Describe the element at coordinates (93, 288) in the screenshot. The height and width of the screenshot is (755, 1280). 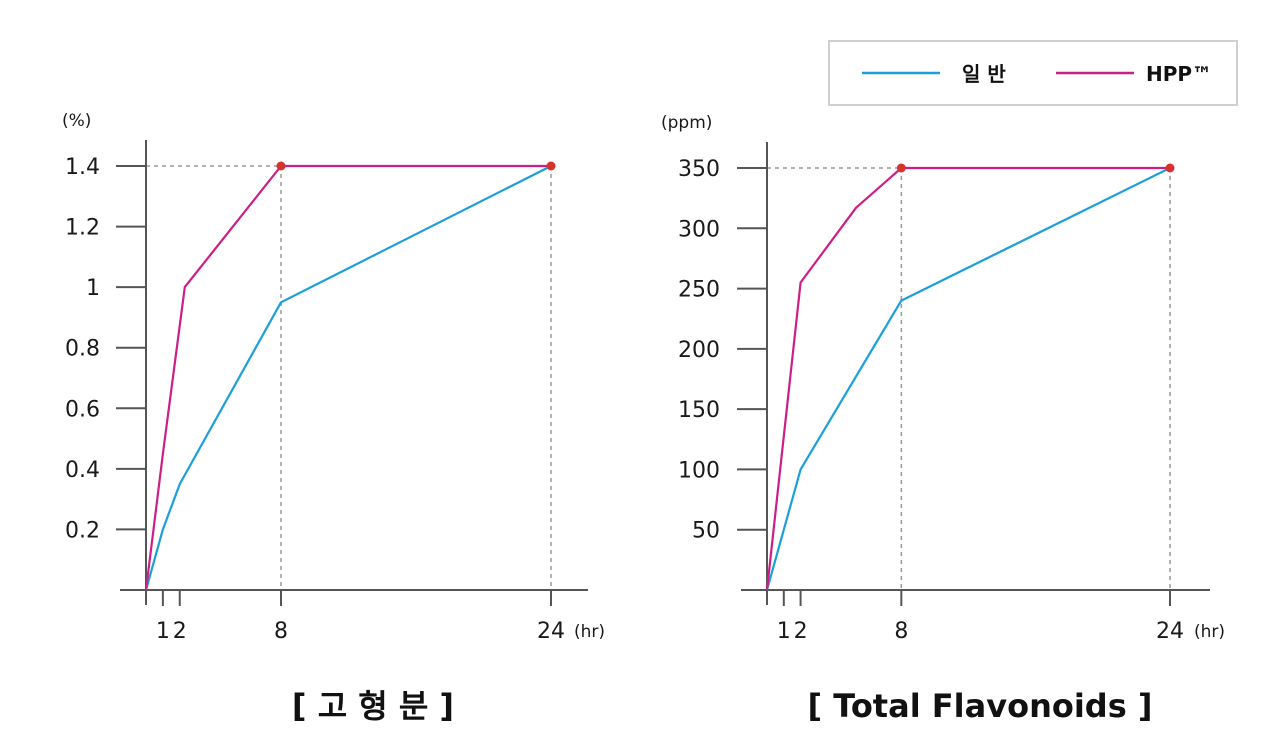
I see `y-tick-label: 1` at that location.